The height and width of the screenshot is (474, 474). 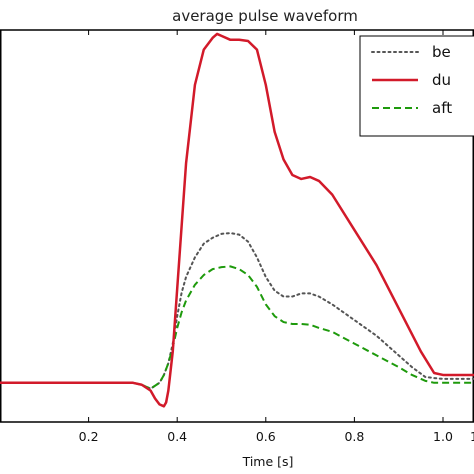 I want to click on legend-label-du: du, so click(x=441, y=80).